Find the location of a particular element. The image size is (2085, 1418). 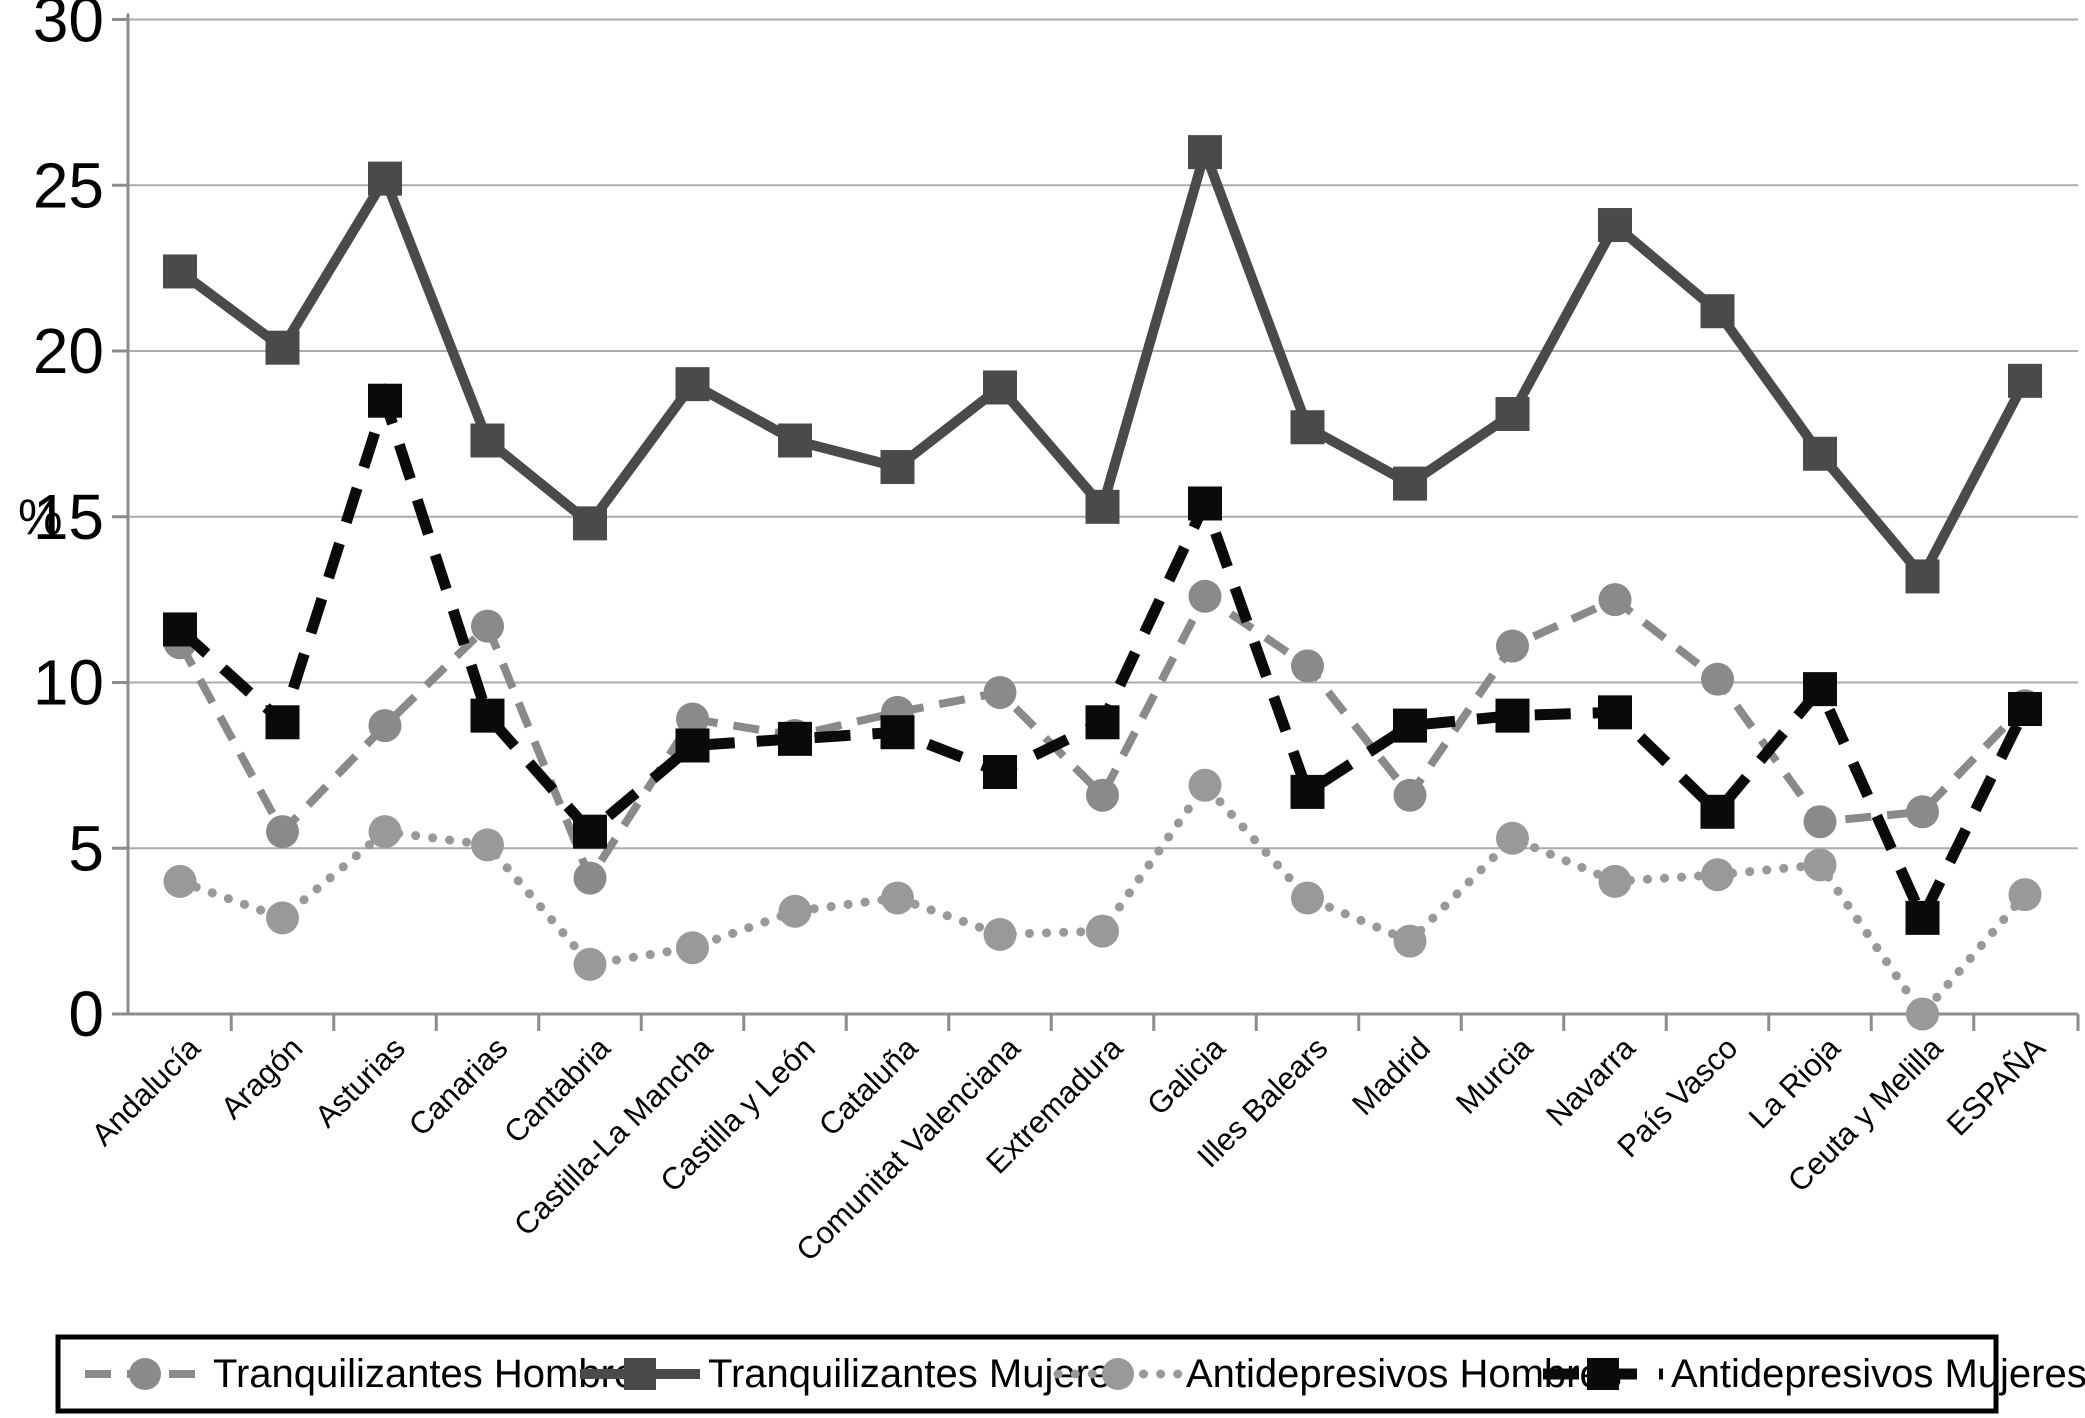

data-point-tranquilizantes-mujeres-la-rioja is located at coordinates (1820, 453).